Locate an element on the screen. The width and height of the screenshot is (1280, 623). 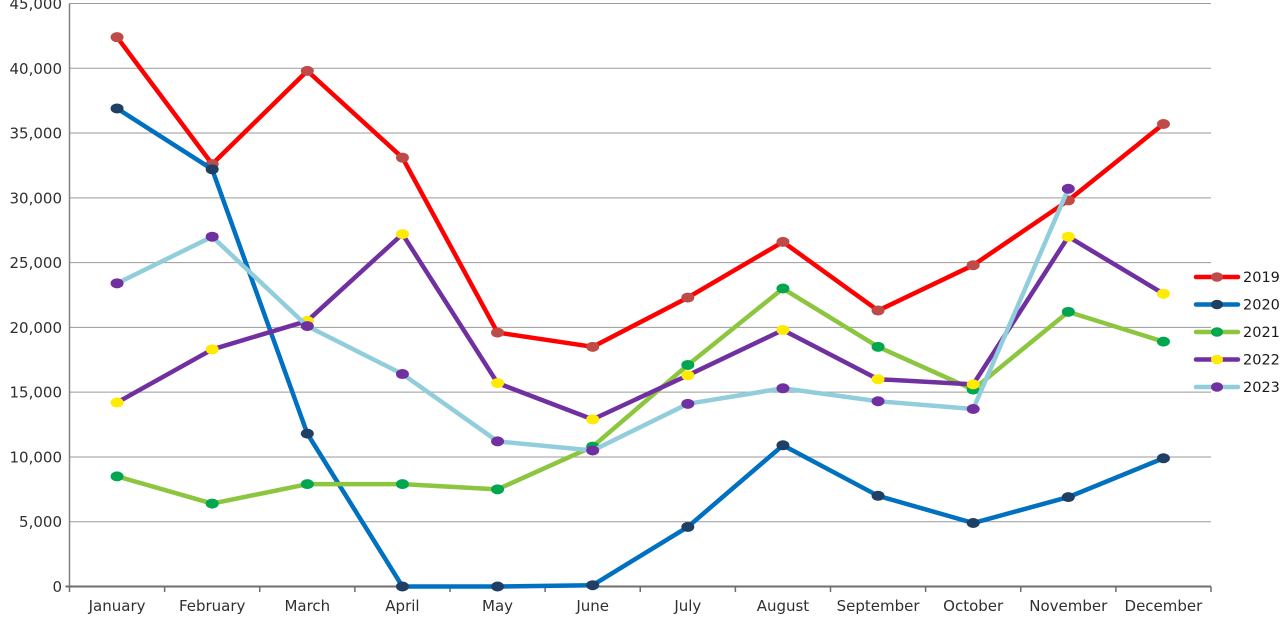
x-axis-label: June is located at coordinates (592, 606).